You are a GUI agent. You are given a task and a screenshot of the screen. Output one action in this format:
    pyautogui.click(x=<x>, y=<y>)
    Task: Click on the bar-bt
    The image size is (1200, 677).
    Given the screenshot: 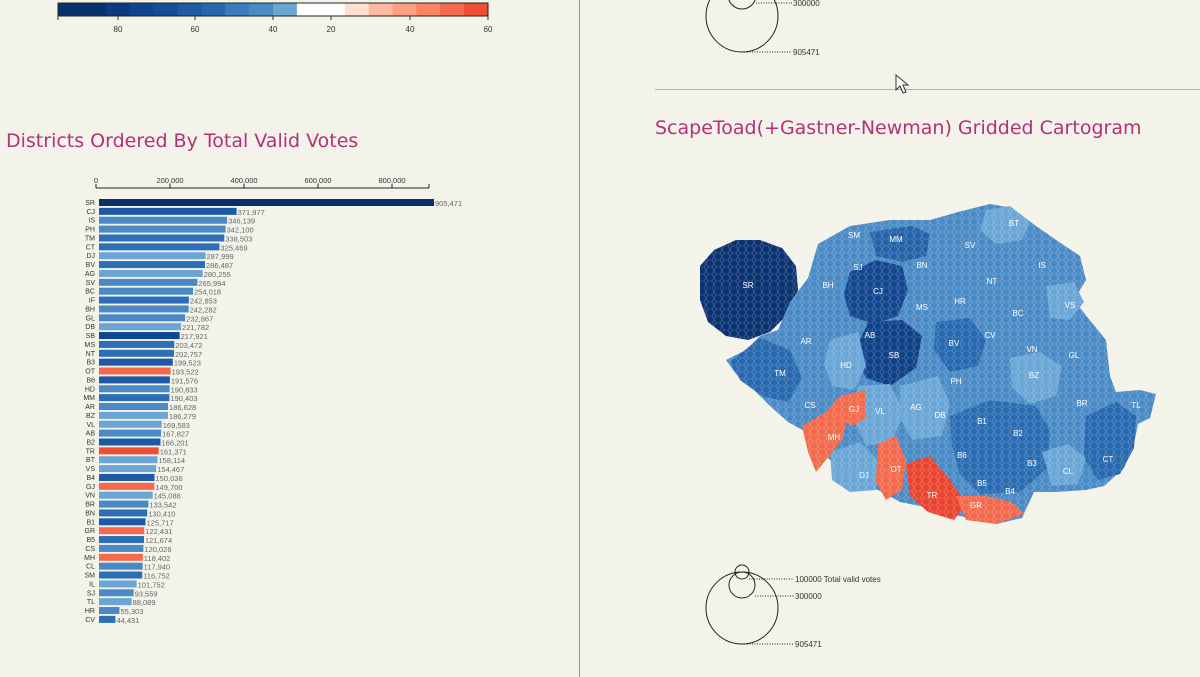 What is the action you would take?
    pyautogui.click(x=128, y=460)
    